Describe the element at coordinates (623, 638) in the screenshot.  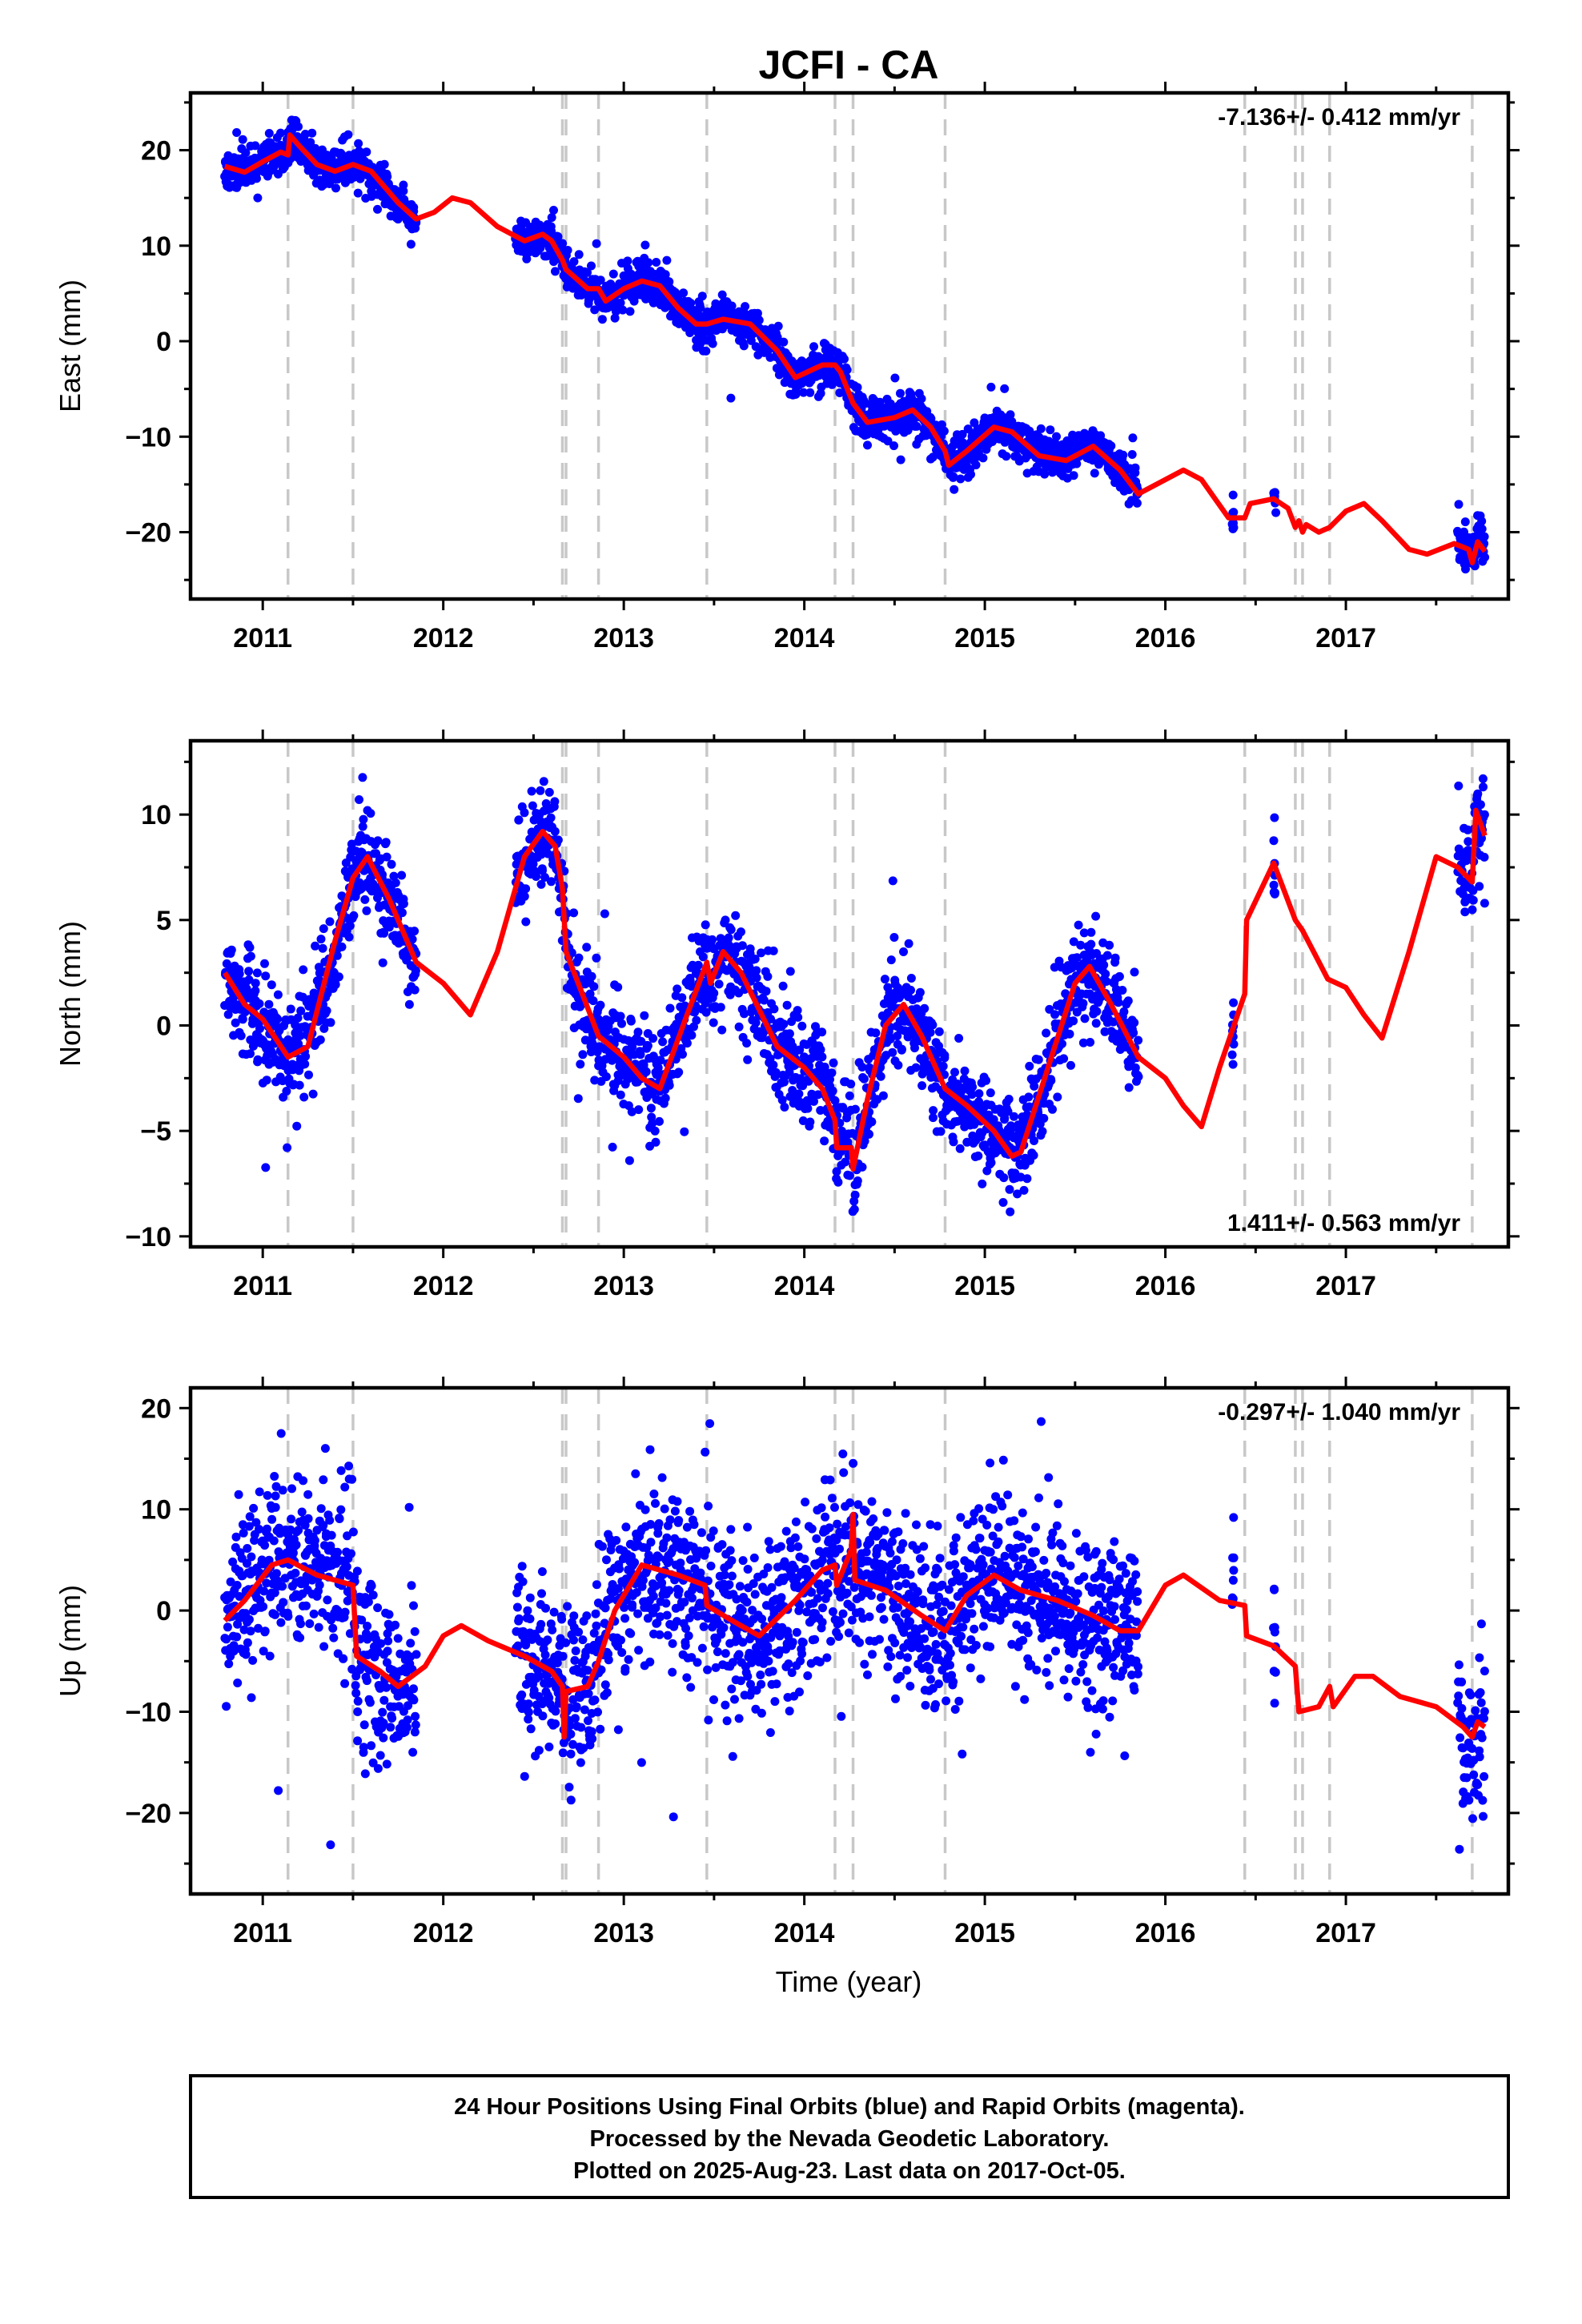
I see `x-tick-label: 2013` at that location.